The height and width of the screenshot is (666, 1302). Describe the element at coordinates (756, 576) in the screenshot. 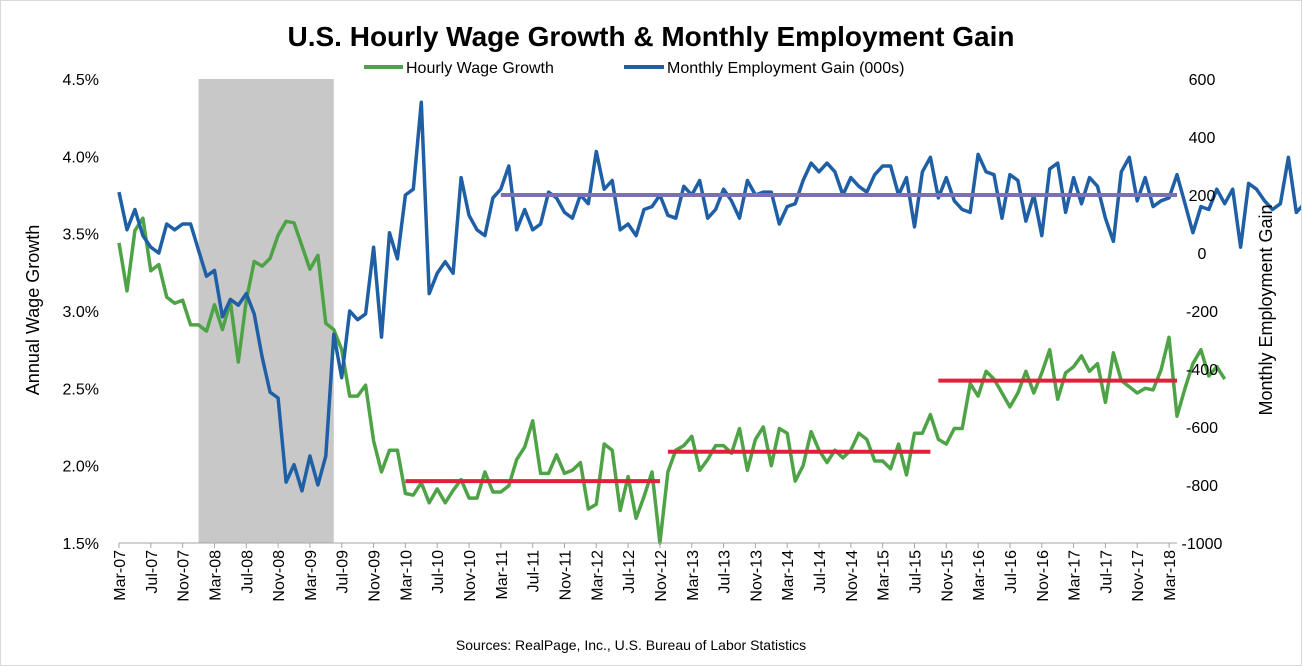

I see `x-tick-label: Nov-13` at that location.